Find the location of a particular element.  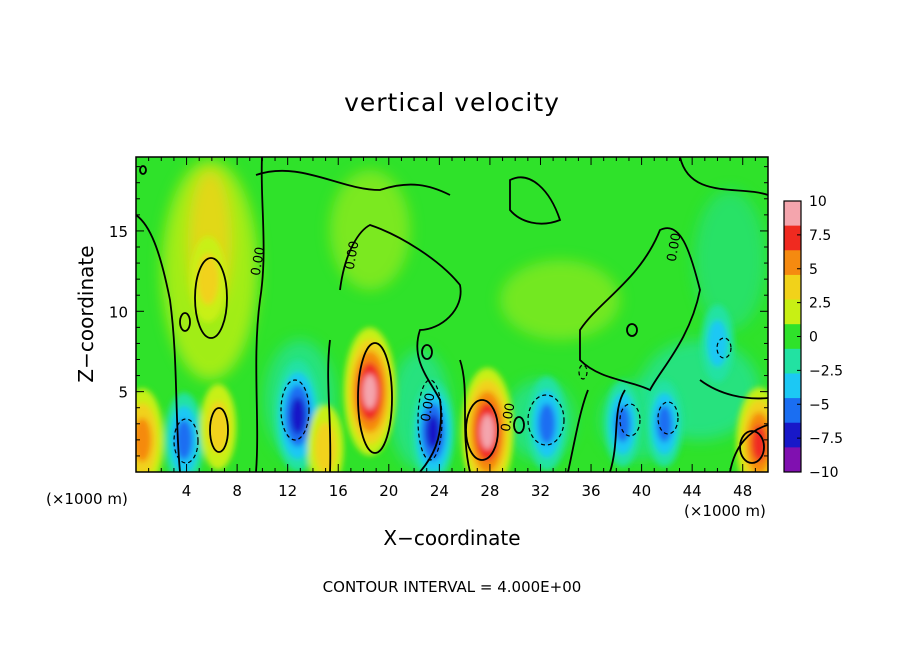

colorbar-tick-label: 0 is located at coordinates (813, 338).